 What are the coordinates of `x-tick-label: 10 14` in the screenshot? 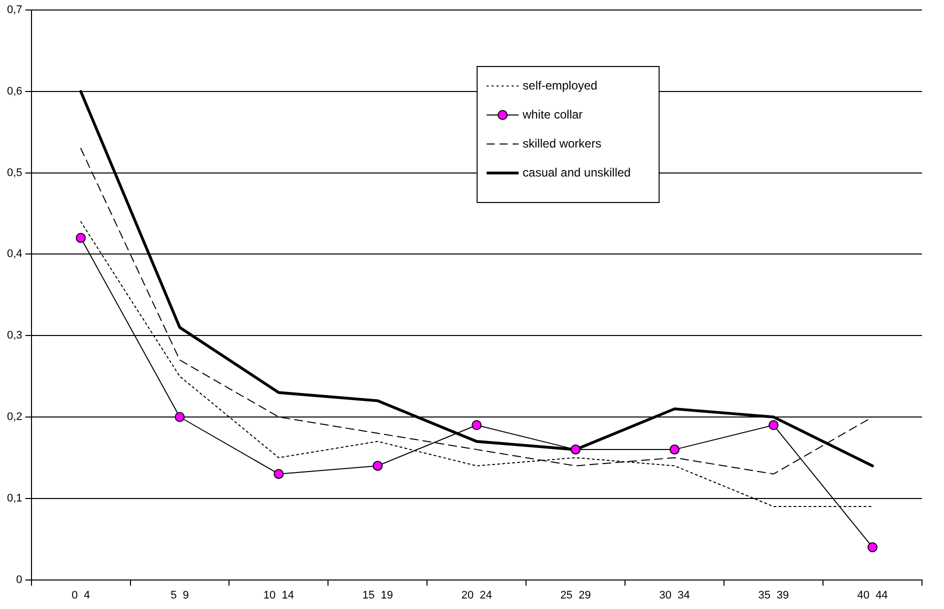 It's located at (278, 595).